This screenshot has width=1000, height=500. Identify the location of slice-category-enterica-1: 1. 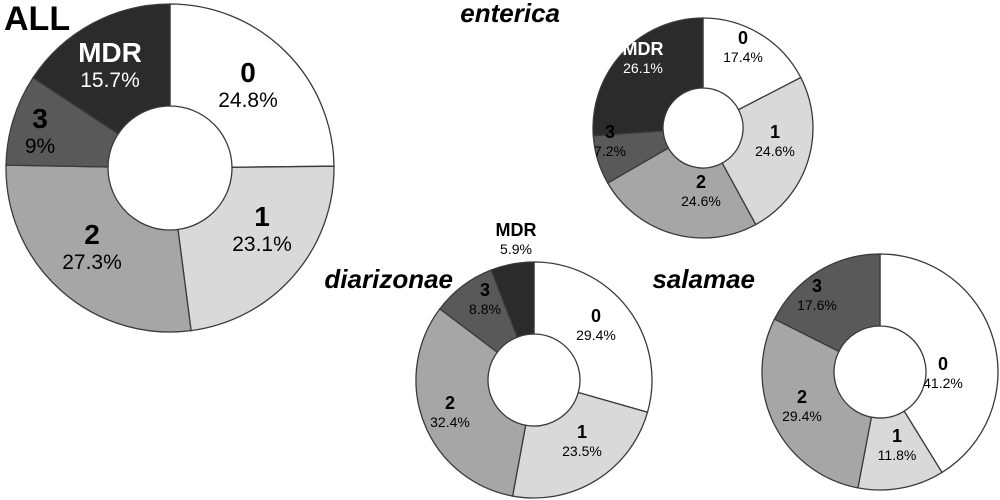
(775, 132).